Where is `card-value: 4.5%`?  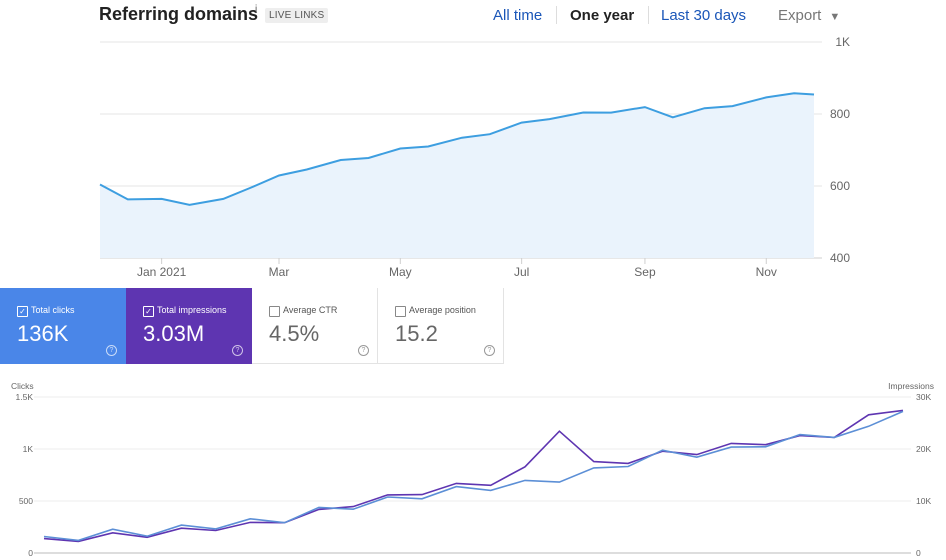
card-value: 4.5% is located at coordinates (294, 333).